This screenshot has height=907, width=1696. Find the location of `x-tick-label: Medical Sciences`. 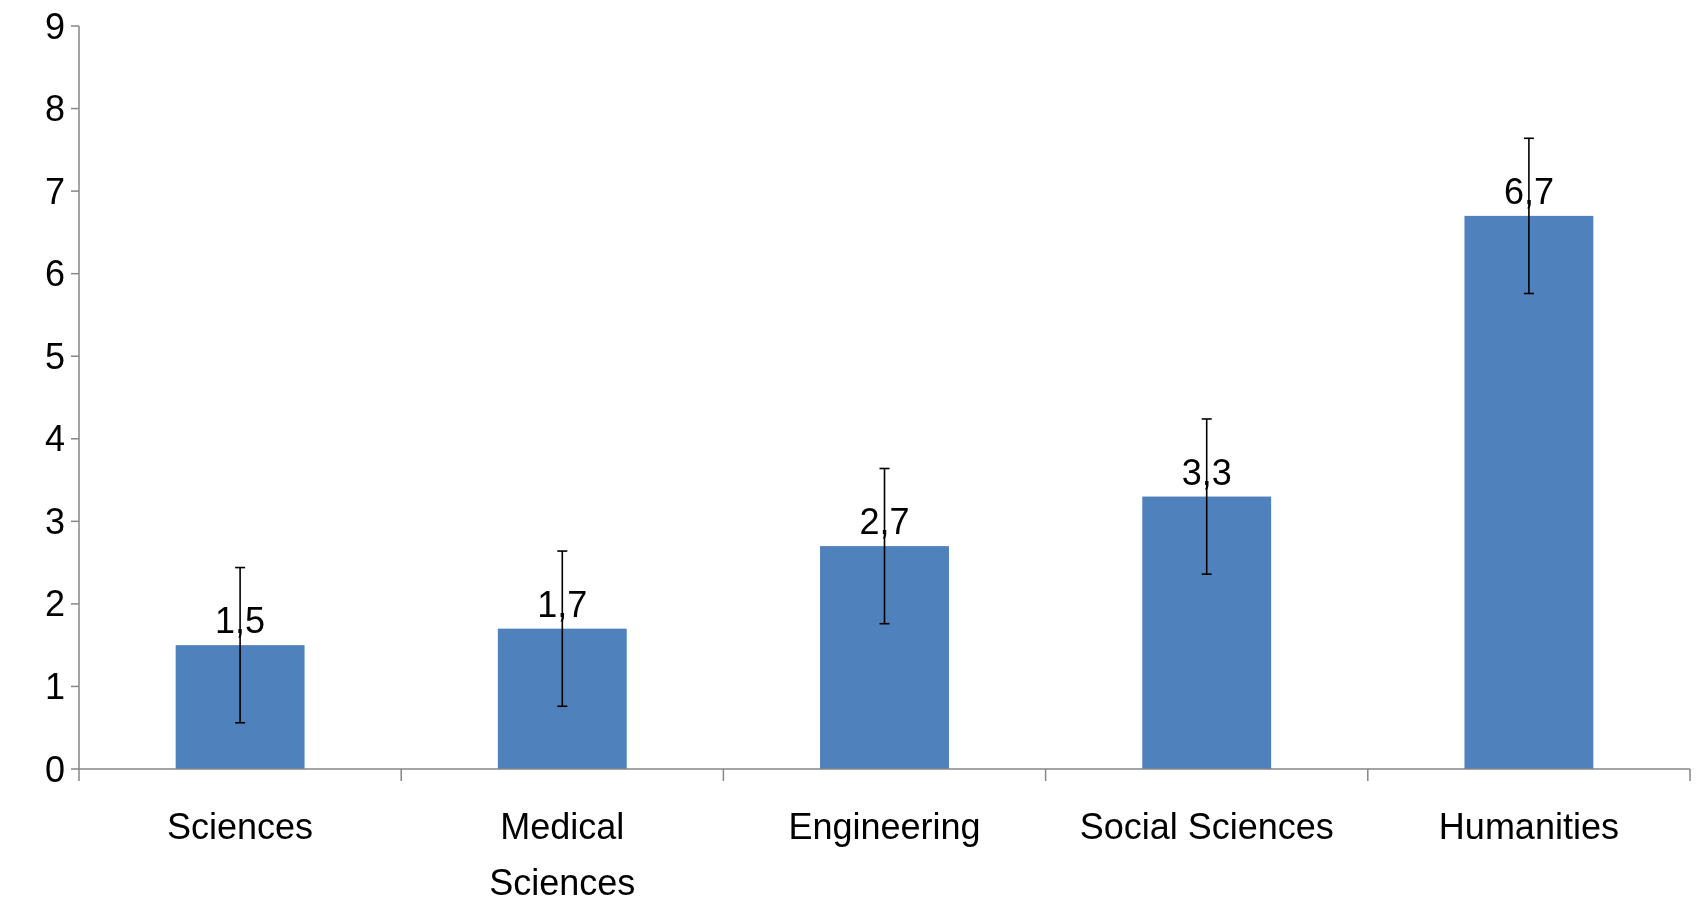

x-tick-label: Medical Sciences is located at coordinates (562, 854).